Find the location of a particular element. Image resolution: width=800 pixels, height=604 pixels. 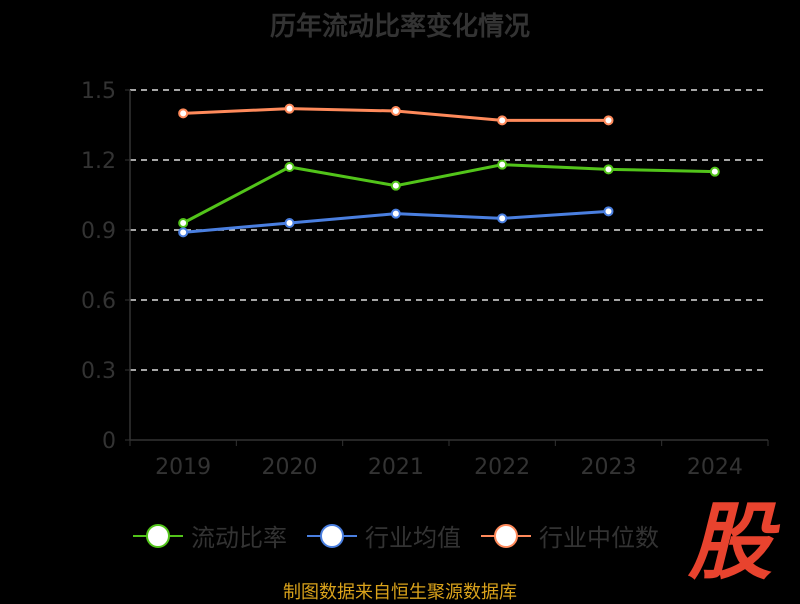

x-tick-label: 2023 is located at coordinates (609, 467).